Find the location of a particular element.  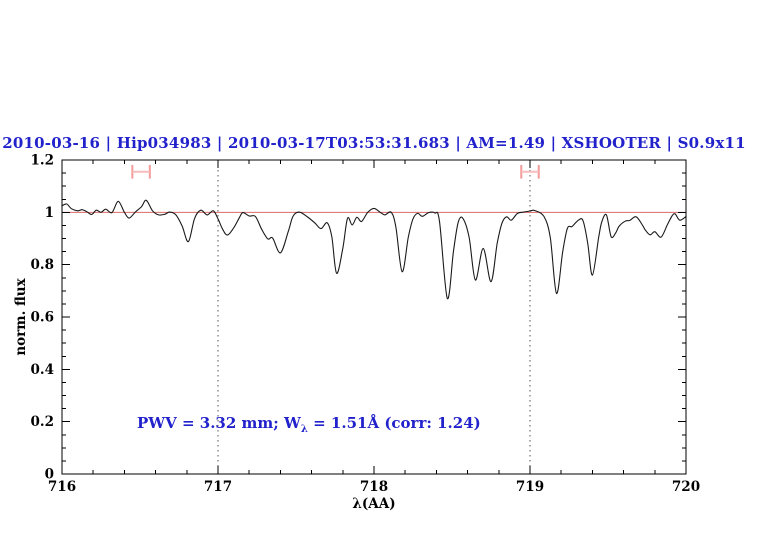

y-tick-label: 0.4 is located at coordinates (43, 370).